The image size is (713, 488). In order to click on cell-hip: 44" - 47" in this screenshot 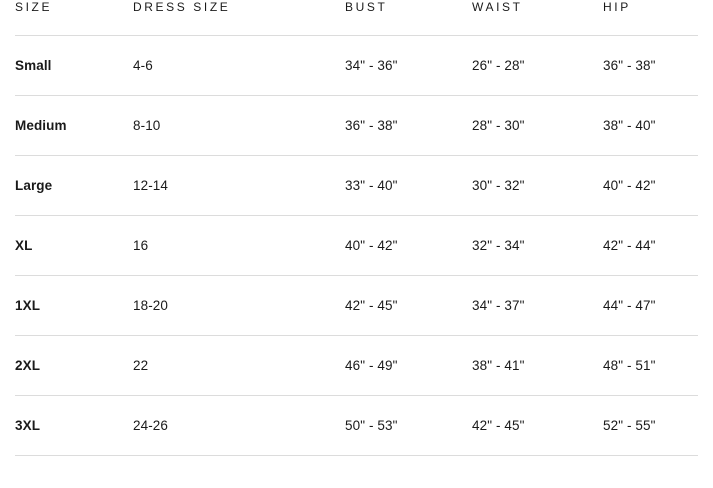, I will do `click(629, 305)`.